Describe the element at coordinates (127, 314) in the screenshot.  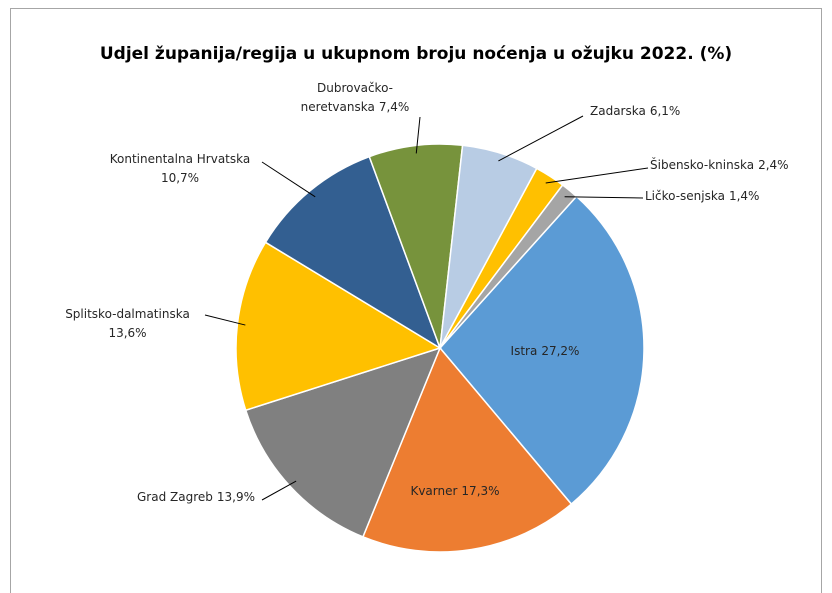
I see `category-label: Splitsko-dalmatinska` at that location.